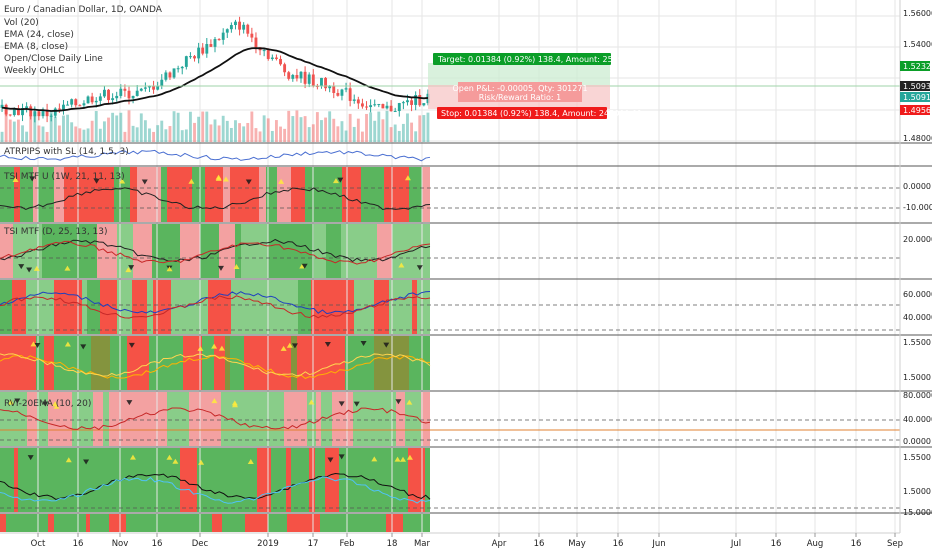  What do you see at coordinates (577, 544) in the screenshot?
I see `x-tick-label: May` at bounding box center [577, 544].